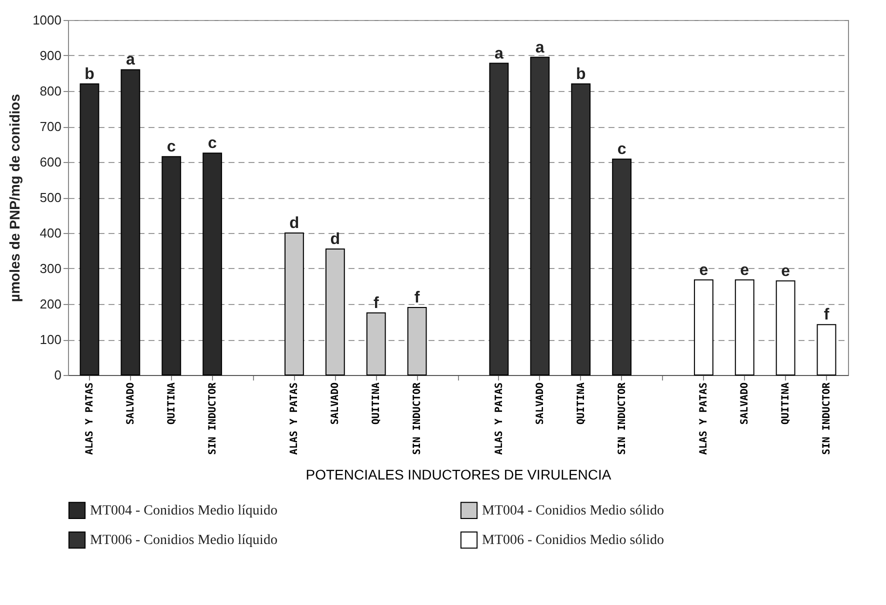 Image resolution: width=886 pixels, height=605 pixels. I want to click on legend-label: MT004 - Conidios Medio sólido, so click(573, 510).